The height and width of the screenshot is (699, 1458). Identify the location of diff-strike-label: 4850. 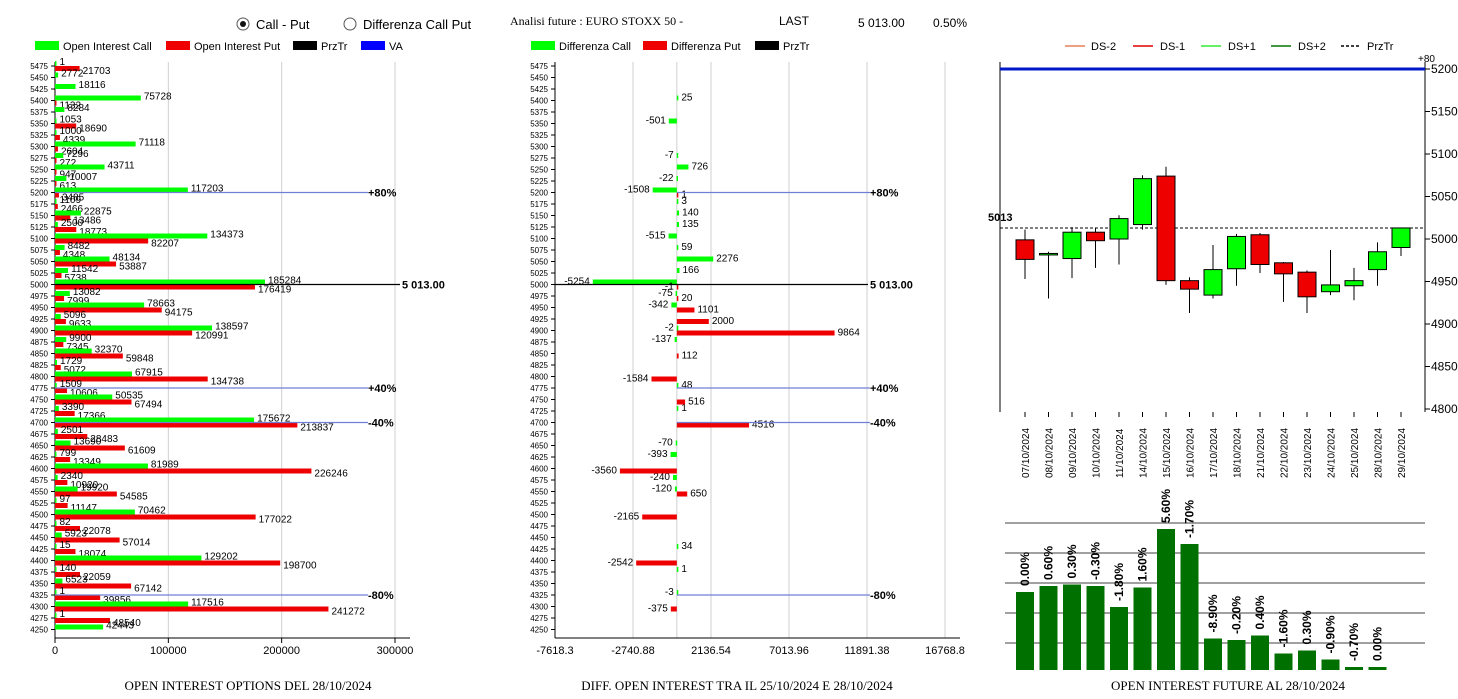
(539, 354).